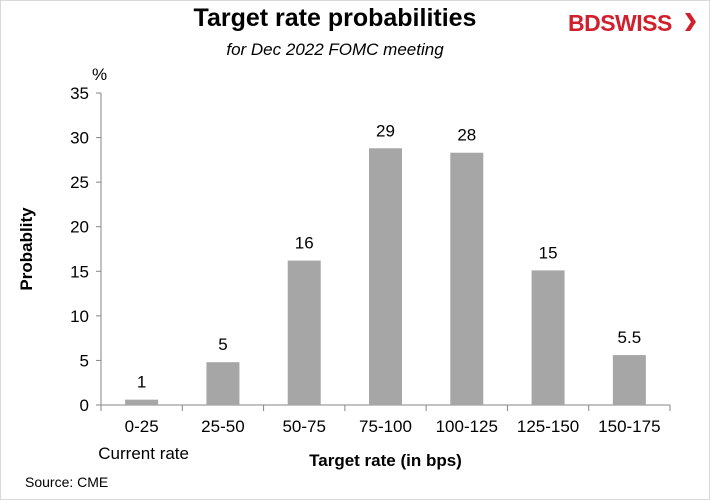 The image size is (710, 500). I want to click on x-tick-label: 100-125, so click(467, 426).